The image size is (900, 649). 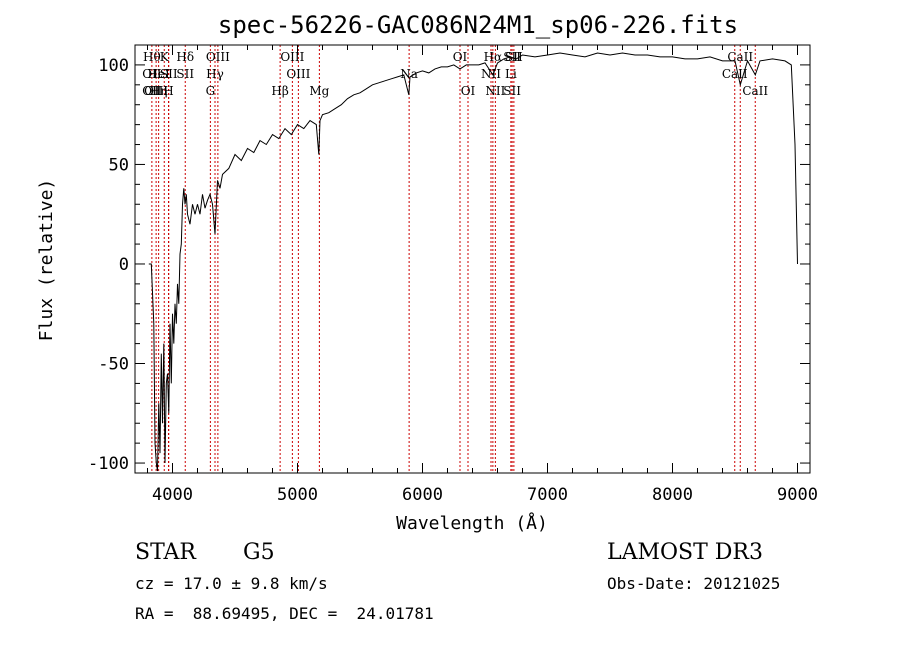 What do you see at coordinates (108, 464) in the screenshot?
I see `y-tick-label: -100` at bounding box center [108, 464].